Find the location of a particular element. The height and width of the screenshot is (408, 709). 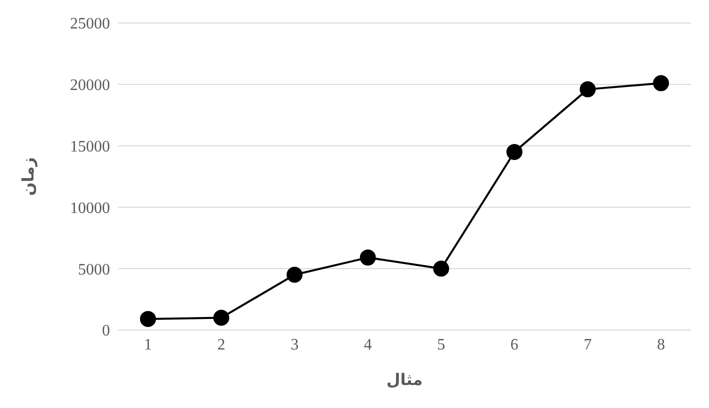

y-tick-label: 5000 is located at coordinates (94, 269).